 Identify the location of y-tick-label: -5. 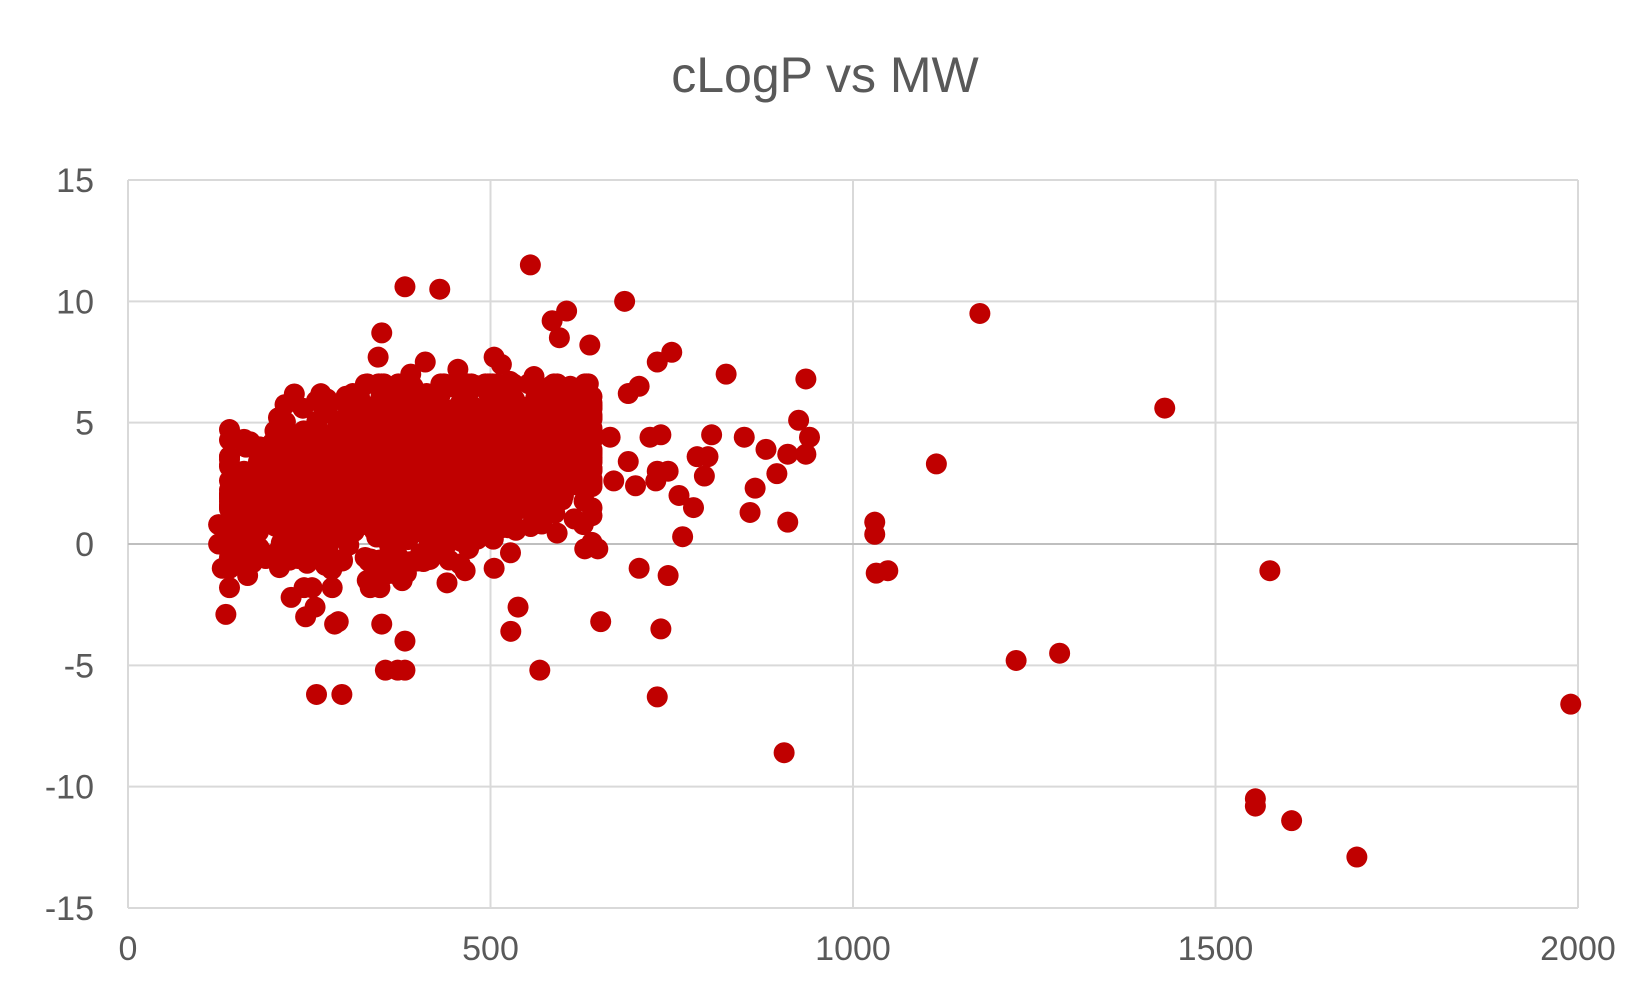
(79, 666).